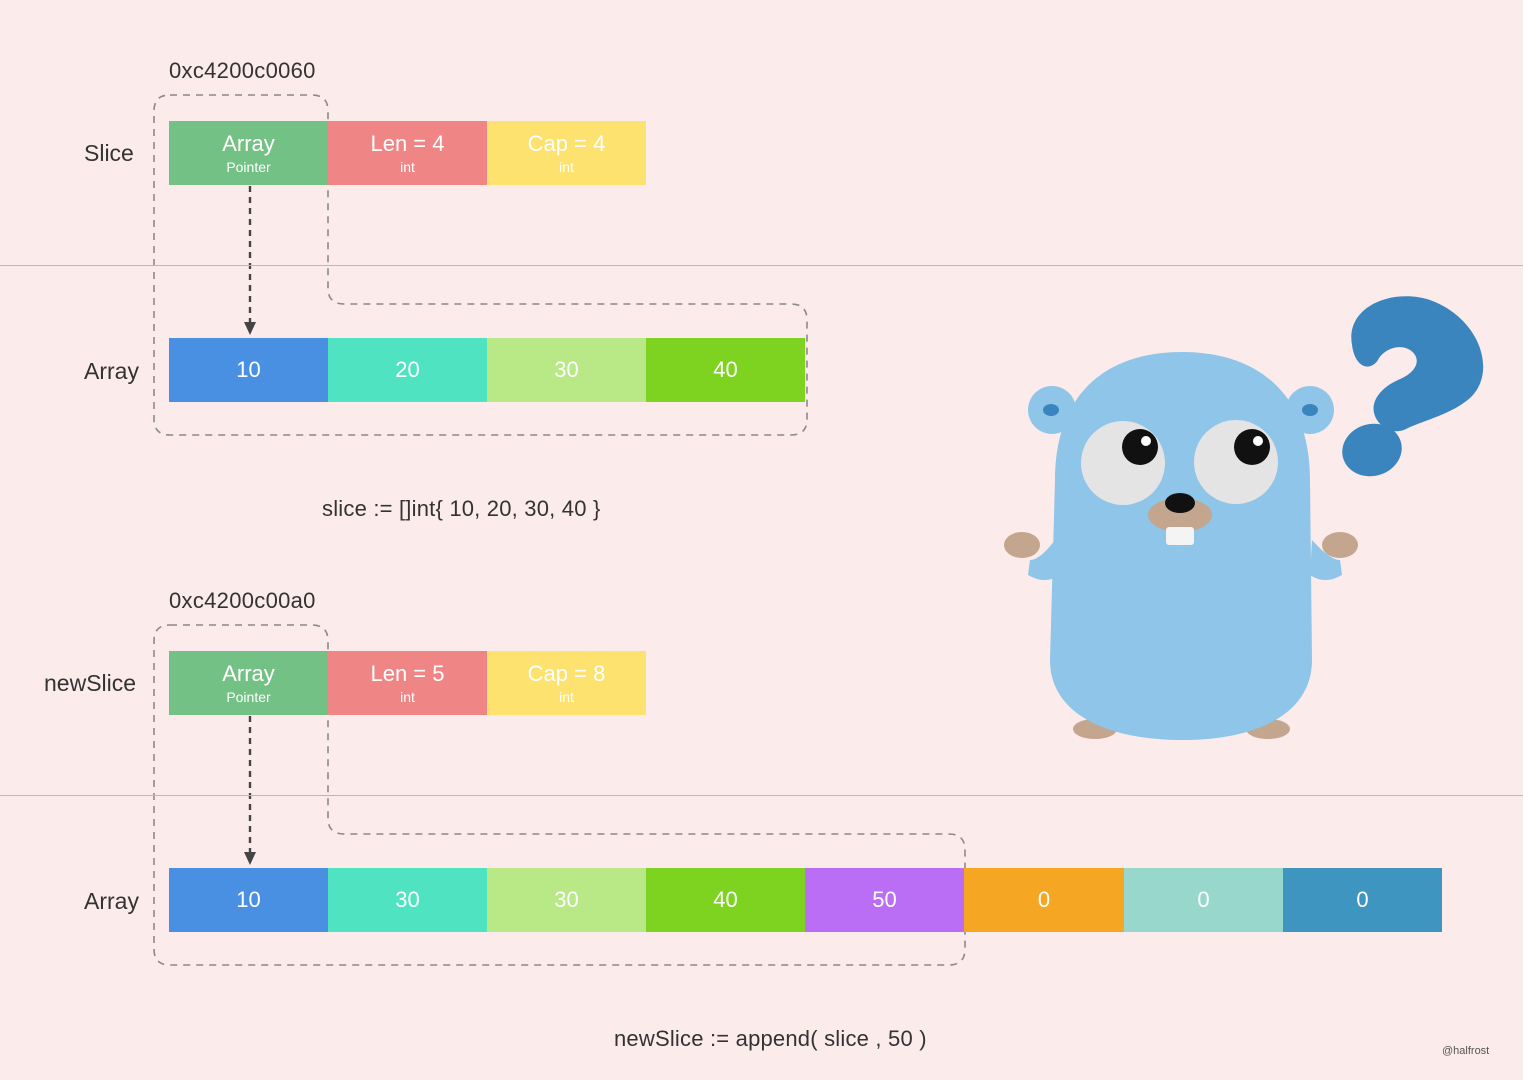  I want to click on section-divider-top, so click(761, 265).